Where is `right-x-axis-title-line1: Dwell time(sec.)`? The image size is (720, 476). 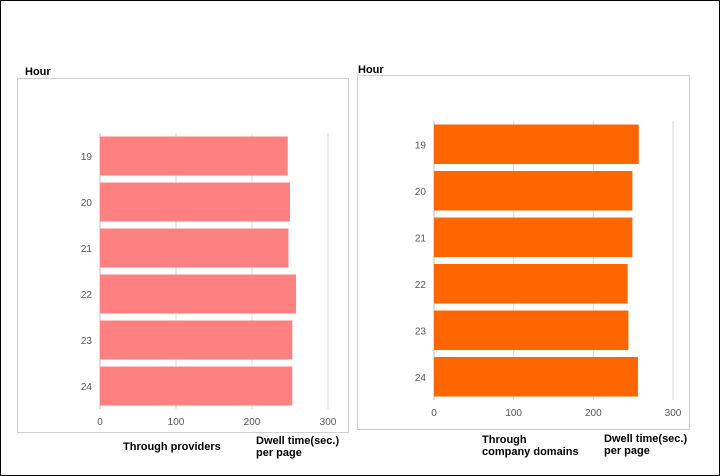 right-x-axis-title-line1: Dwell time(sec.) is located at coordinates (646, 439).